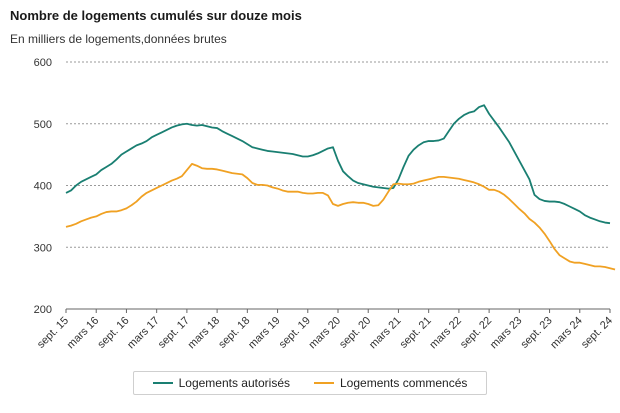 The height and width of the screenshot is (413, 620). Describe the element at coordinates (113, 333) in the screenshot. I see `x-tick-label: sept. 16` at that location.